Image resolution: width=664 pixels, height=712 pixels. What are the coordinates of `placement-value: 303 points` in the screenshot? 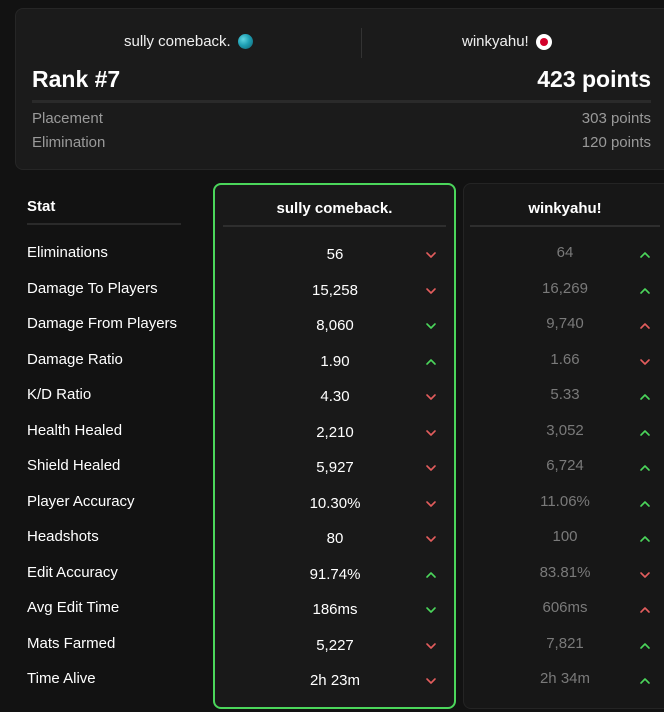 It's located at (616, 118).